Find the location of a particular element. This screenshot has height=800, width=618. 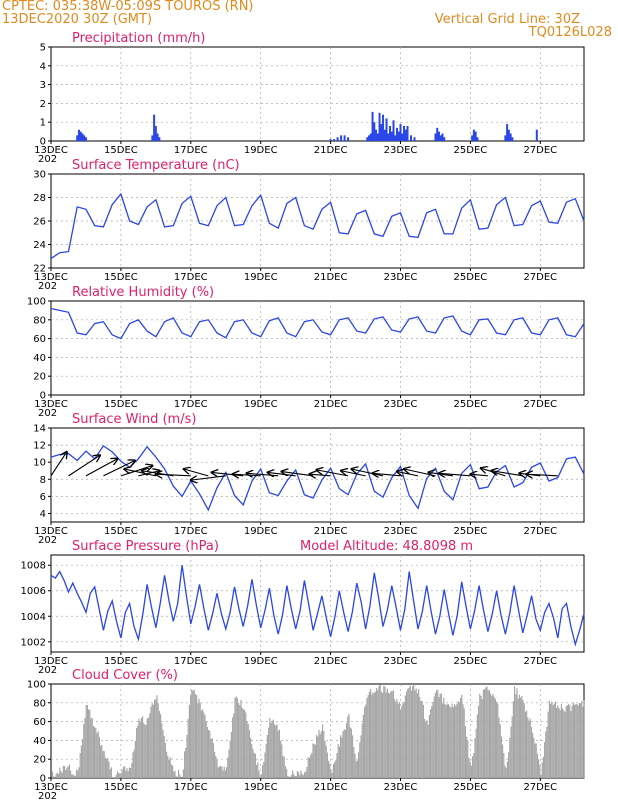

pressure-title: Surface Pressure (hPa) is located at coordinates (145, 546).